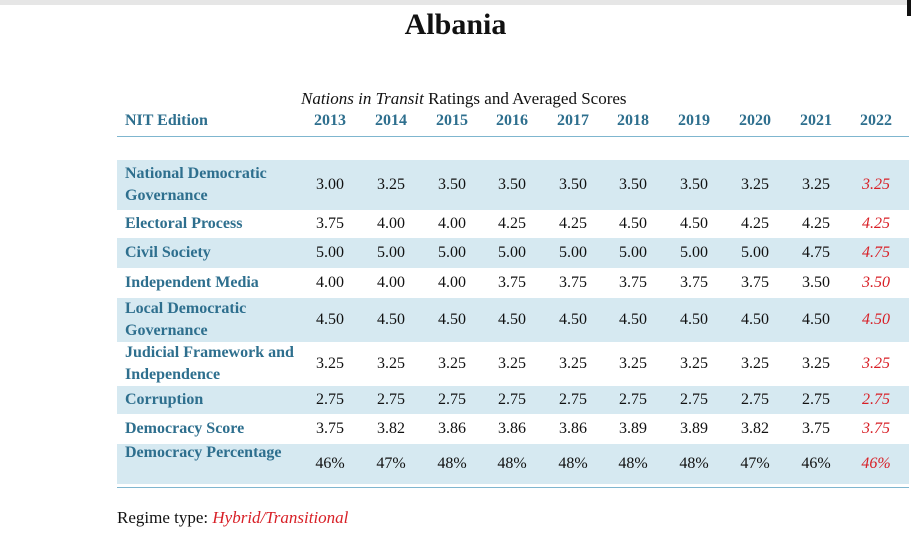  What do you see at coordinates (876, 120) in the screenshot?
I see `year-header-2022: 2022` at bounding box center [876, 120].